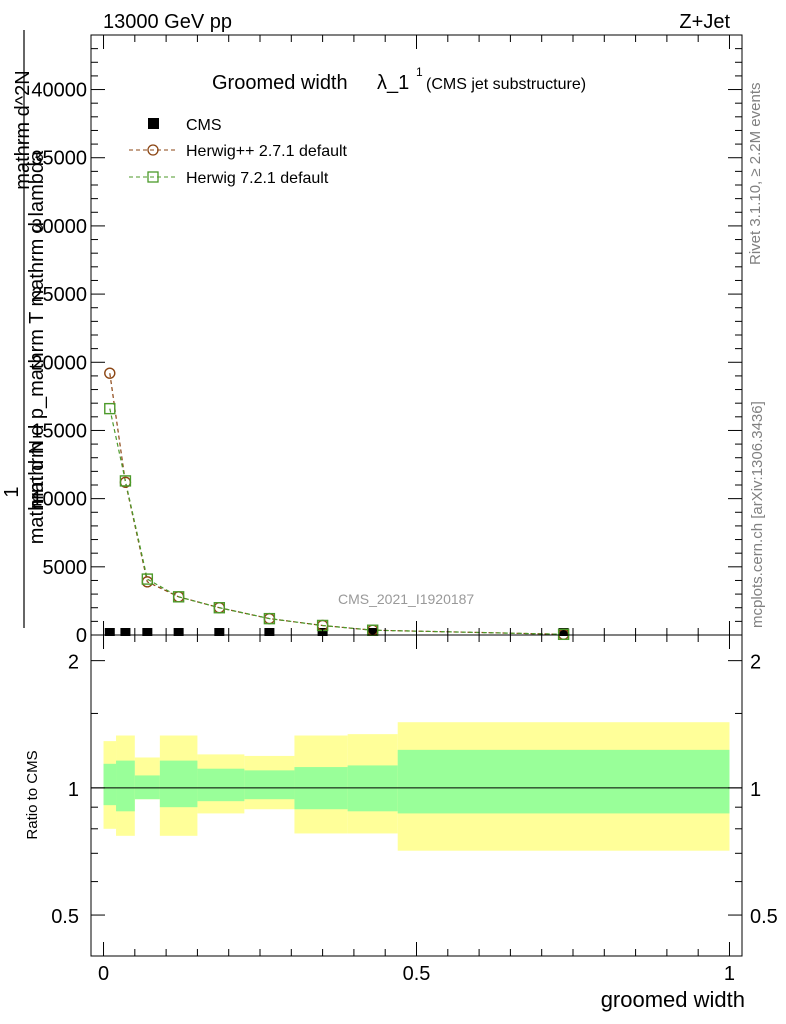 Image resolution: width=786 pixels, height=1024 pixels. Describe the element at coordinates (419, 72) in the screenshot. I see `title-superscript: 1` at that location.